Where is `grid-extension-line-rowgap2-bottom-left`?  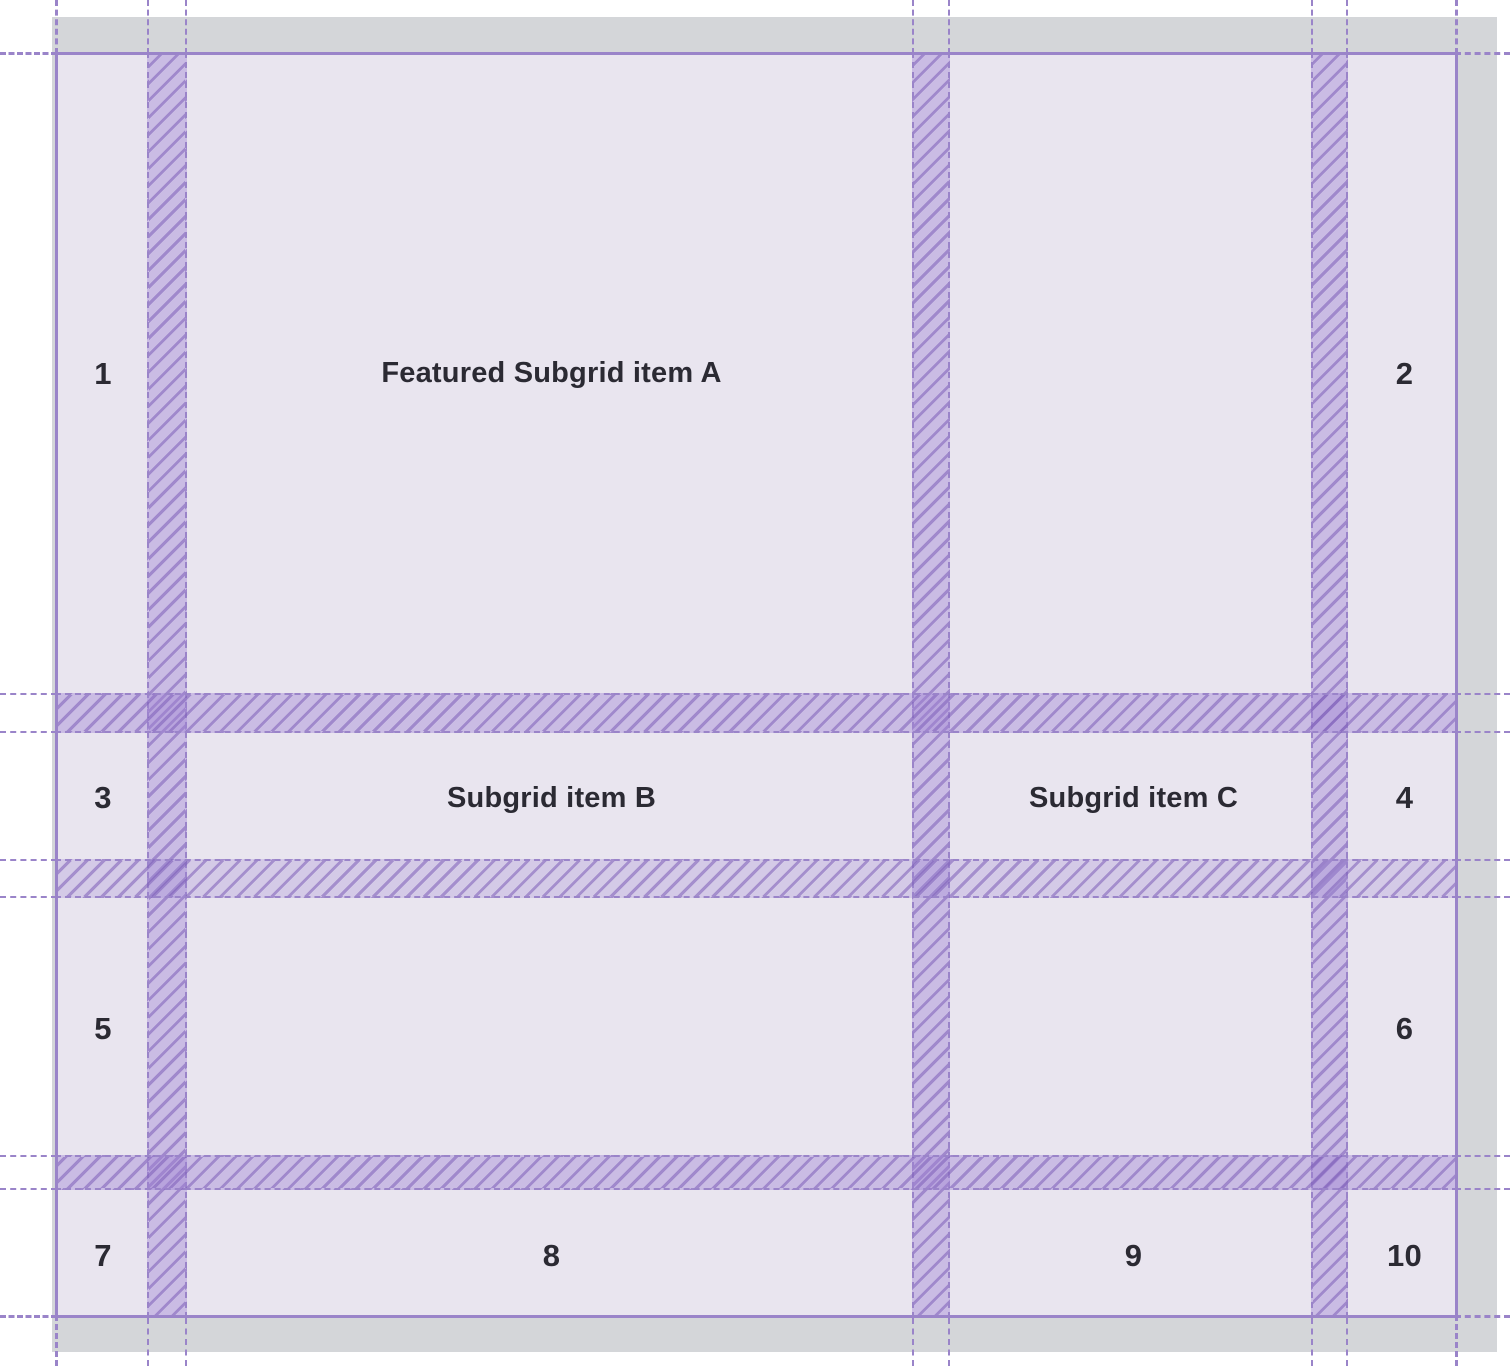
grid-extension-line-rowgap2-bottom-left is located at coordinates (28, 897).